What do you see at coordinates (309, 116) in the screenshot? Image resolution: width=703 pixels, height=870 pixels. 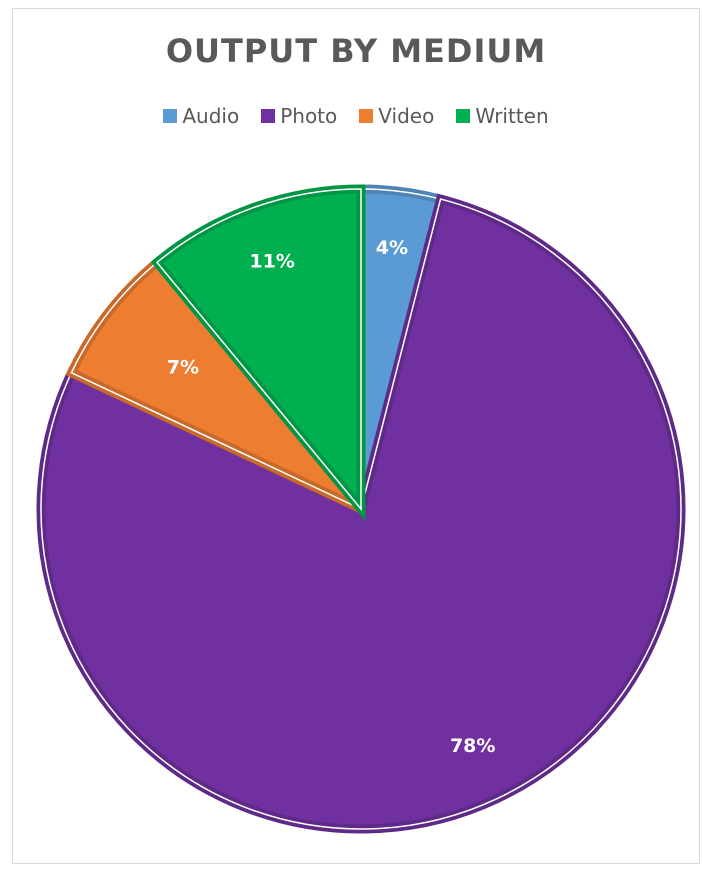 I see `legend-label-photo: Photo` at bounding box center [309, 116].